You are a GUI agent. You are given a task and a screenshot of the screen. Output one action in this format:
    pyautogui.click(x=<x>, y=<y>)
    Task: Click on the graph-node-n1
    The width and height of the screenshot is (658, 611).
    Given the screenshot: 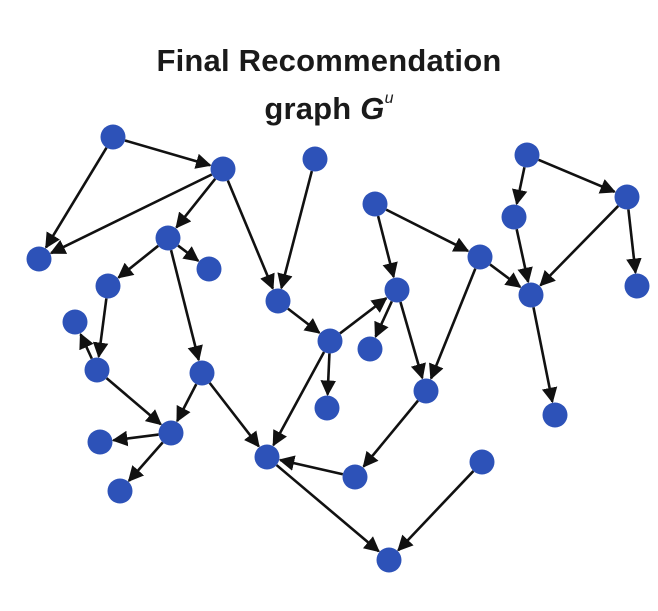 What is the action you would take?
    pyautogui.click(x=113, y=137)
    